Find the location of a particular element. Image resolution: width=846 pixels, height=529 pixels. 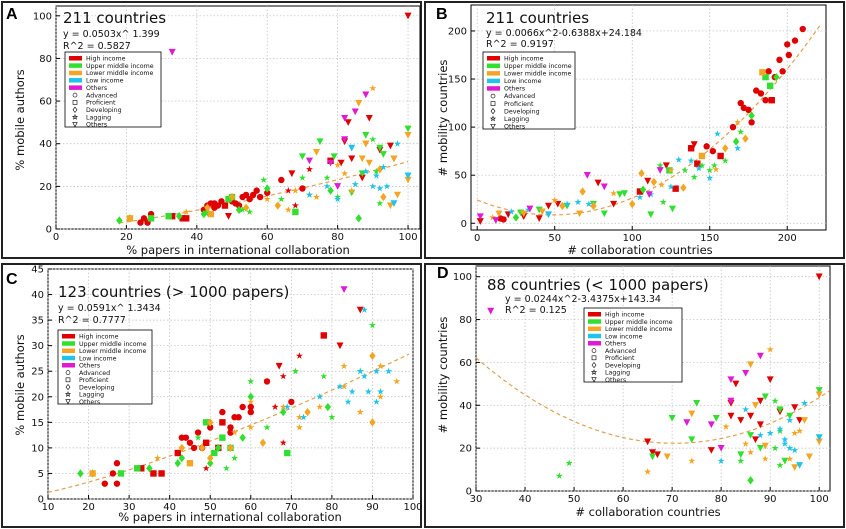

y-tick-label: 50 is located at coordinates (460, 176).